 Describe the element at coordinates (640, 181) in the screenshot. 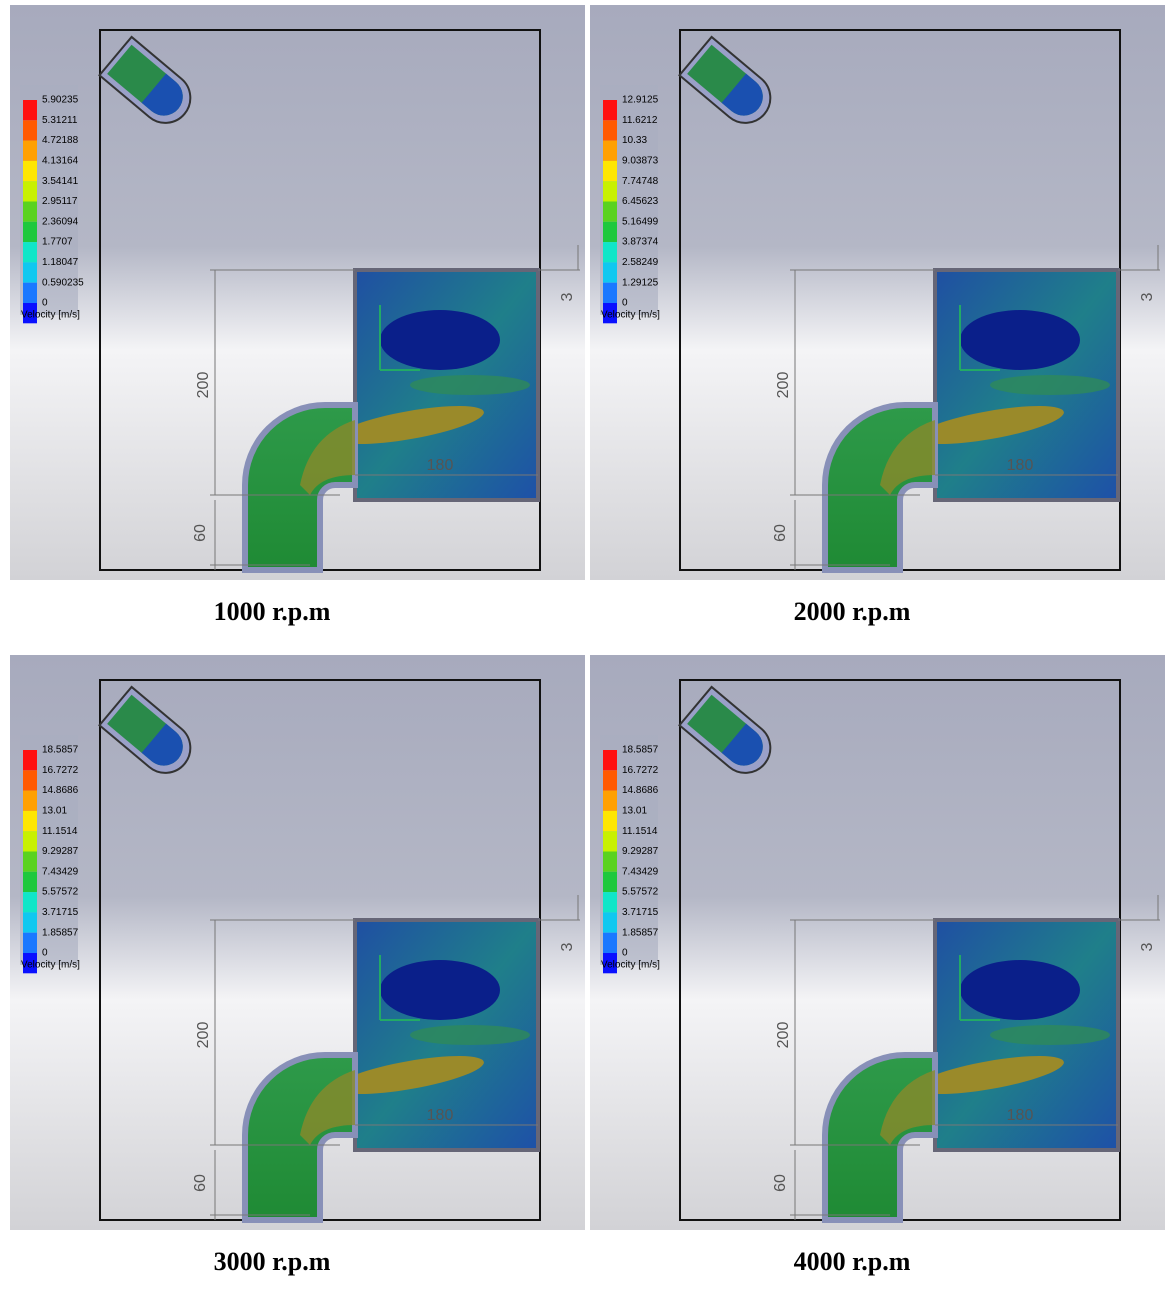

I see `legend-value: 7.74748` at that location.